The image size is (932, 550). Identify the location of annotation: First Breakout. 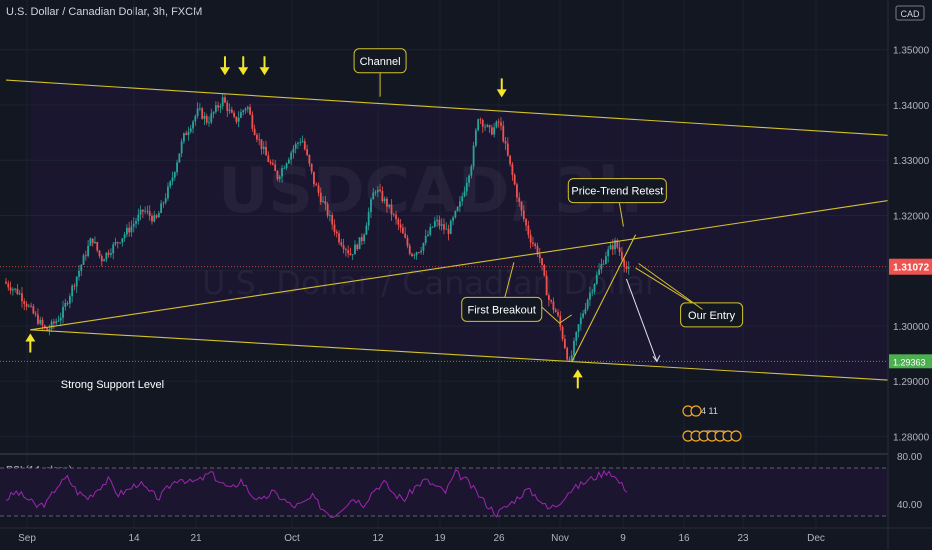
(502, 292).